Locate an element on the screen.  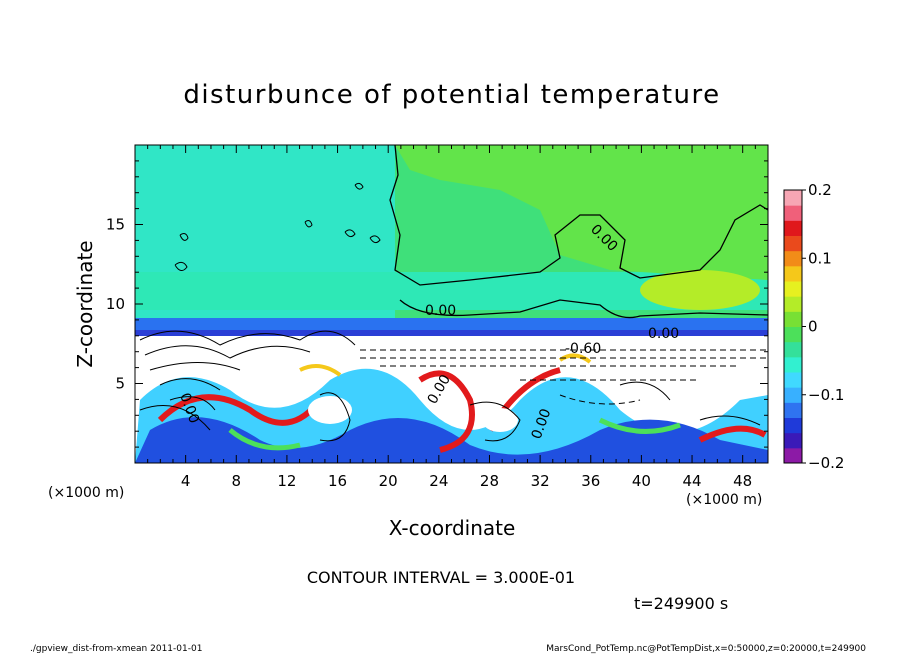
red-swirl-mid is located at coordinates (446, 411).